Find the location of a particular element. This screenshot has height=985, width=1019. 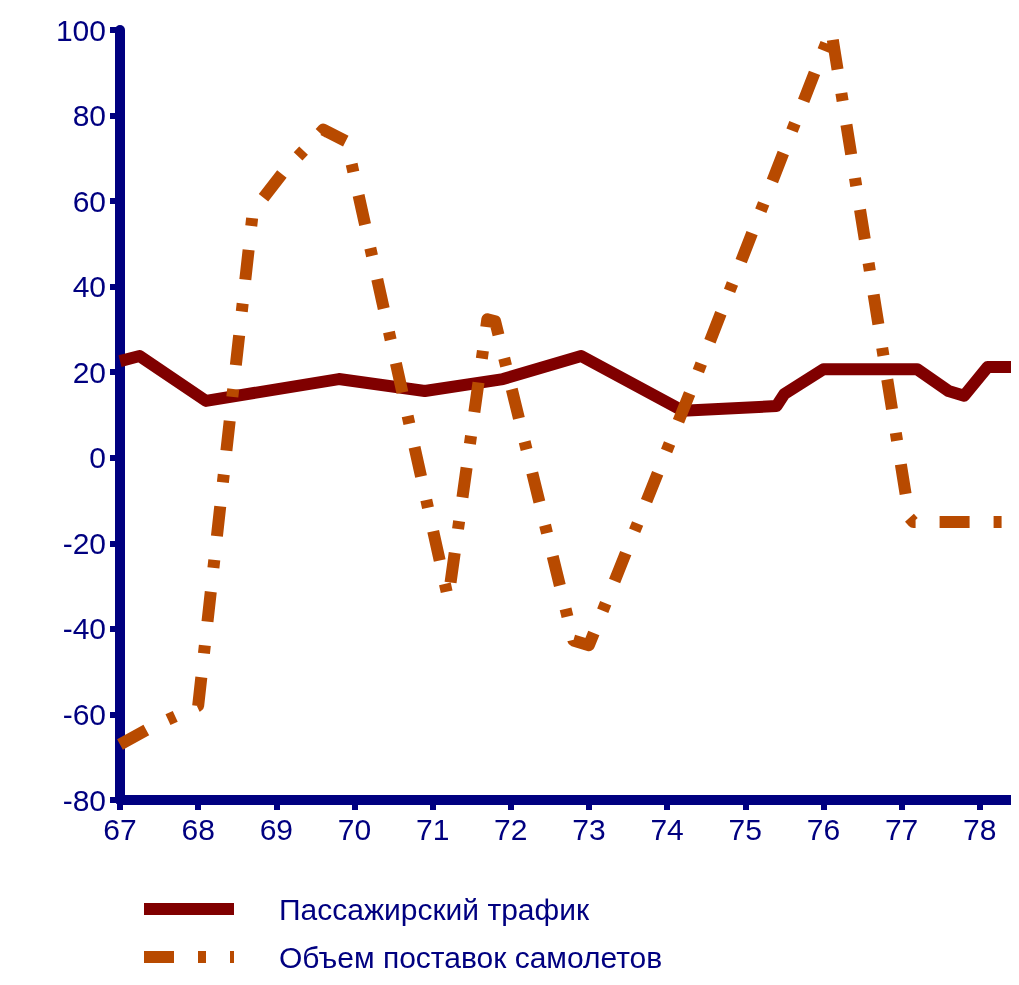

y-tick-label: 20 is located at coordinates (89, 372).